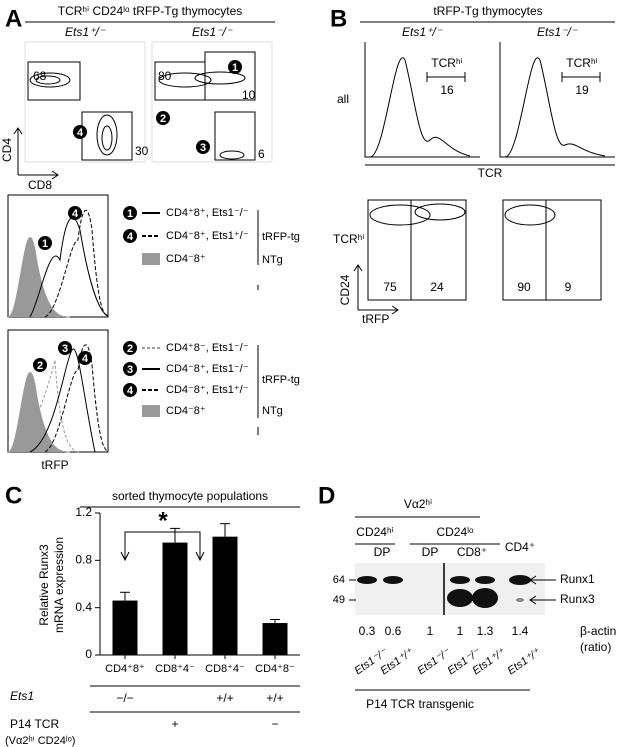 The height and width of the screenshot is (747, 624). I want to click on gate-value: 30, so click(142, 151).